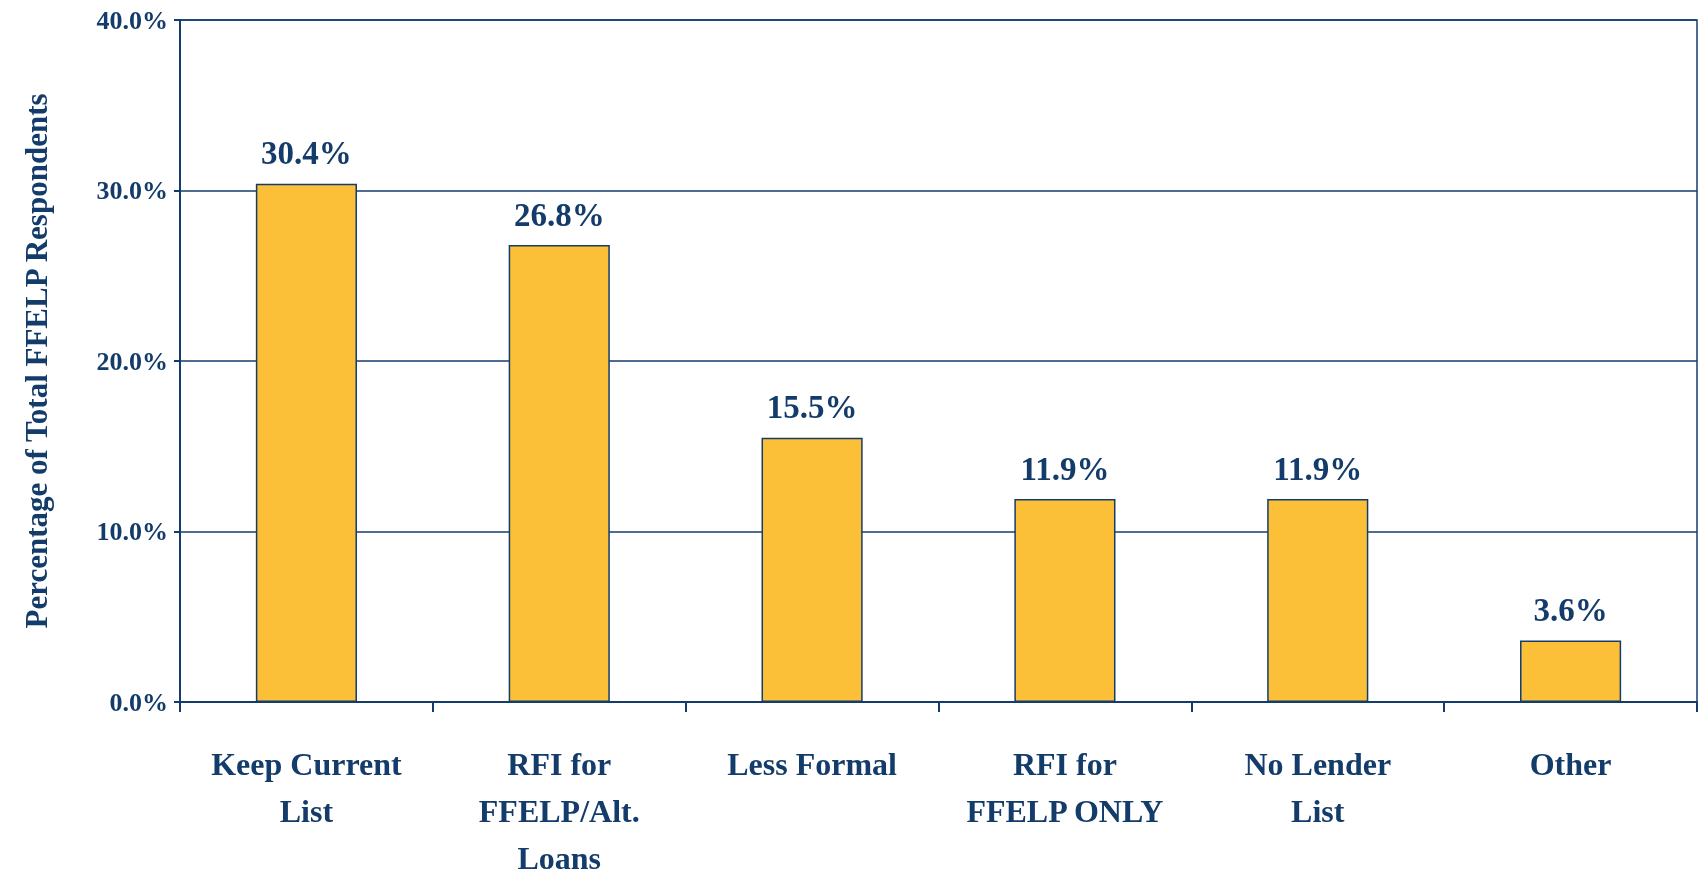 This screenshot has width=1700, height=881. Describe the element at coordinates (132, 190) in the screenshot. I see `y-tick-label: 30.0%` at that location.